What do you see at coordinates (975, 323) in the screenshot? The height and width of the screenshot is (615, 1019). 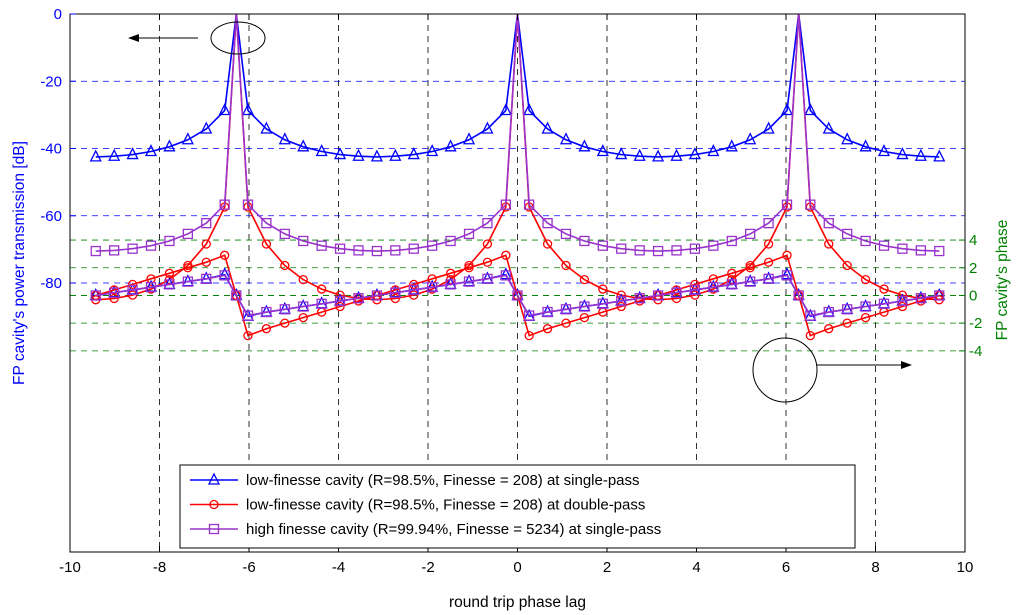 I see `y-right-tick-label: -2` at bounding box center [975, 323].